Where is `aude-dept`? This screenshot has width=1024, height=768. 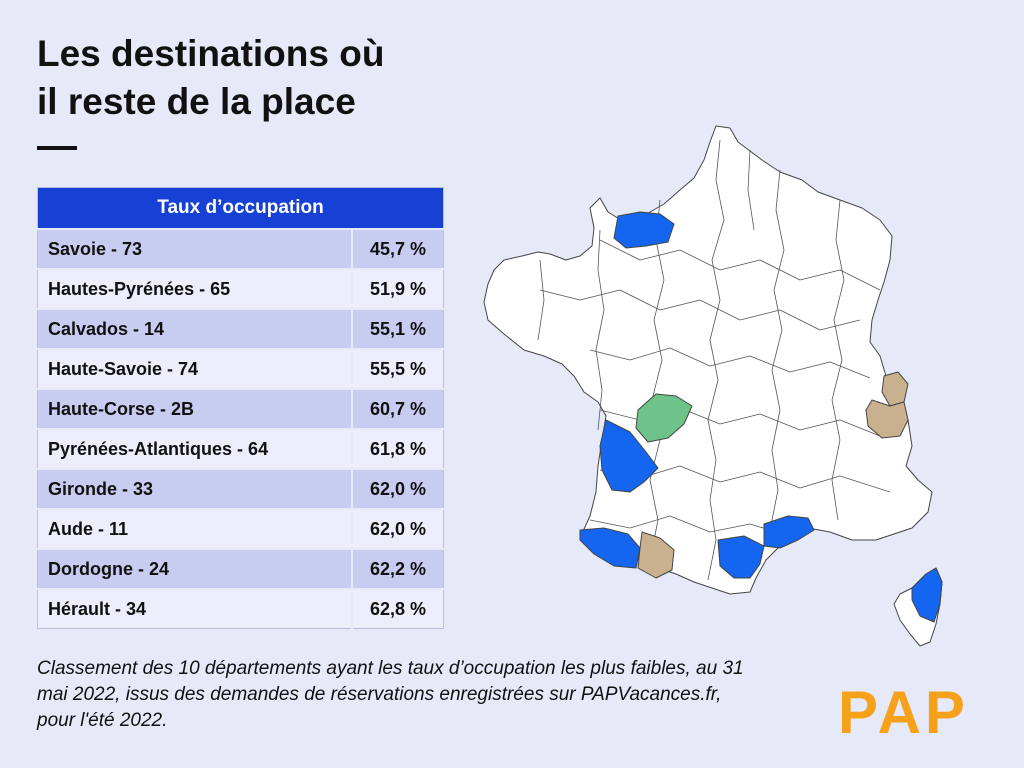 aude-dept is located at coordinates (741, 557).